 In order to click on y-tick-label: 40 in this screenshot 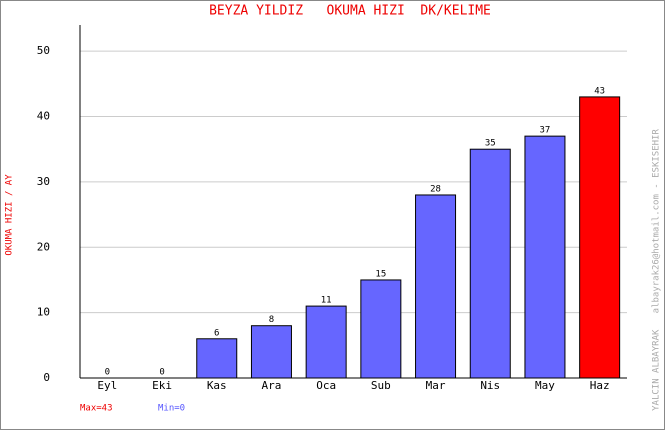, I will do `click(43, 116)`.